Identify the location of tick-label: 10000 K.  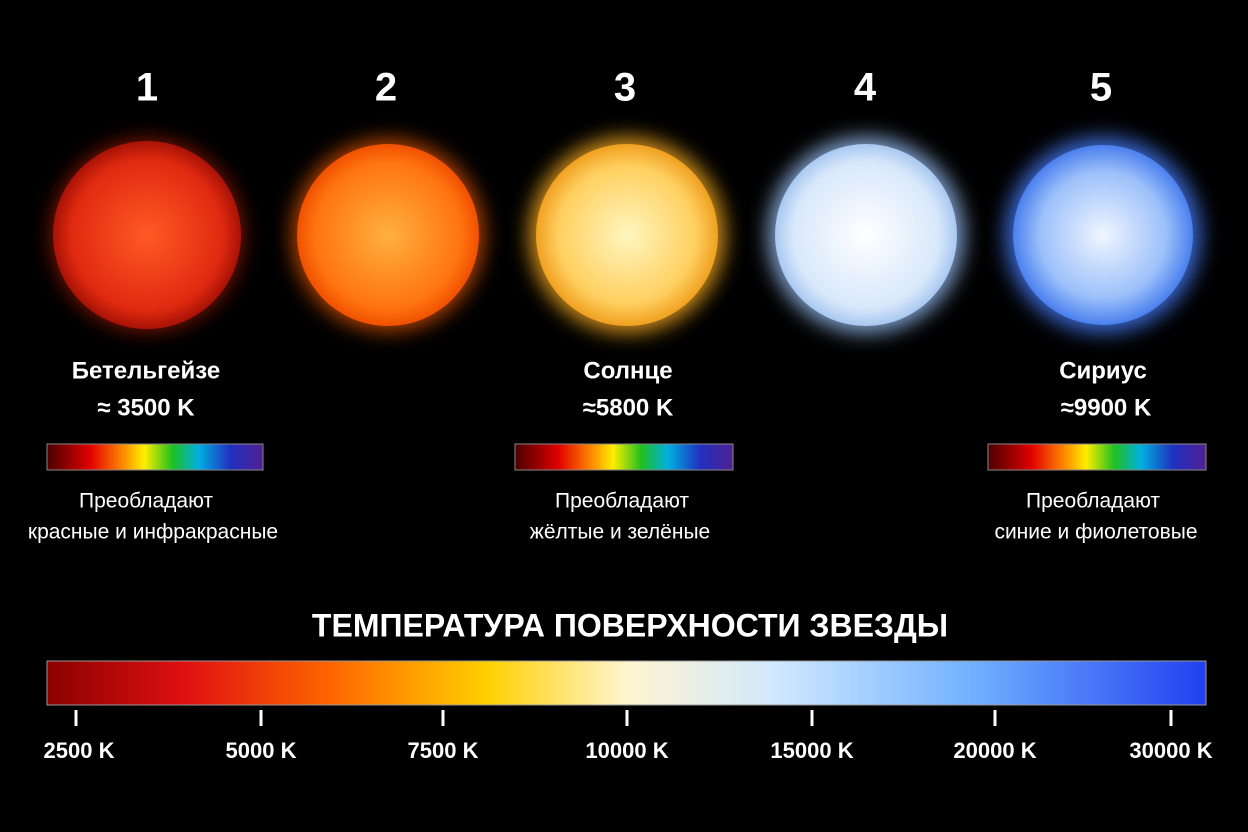
(626, 750).